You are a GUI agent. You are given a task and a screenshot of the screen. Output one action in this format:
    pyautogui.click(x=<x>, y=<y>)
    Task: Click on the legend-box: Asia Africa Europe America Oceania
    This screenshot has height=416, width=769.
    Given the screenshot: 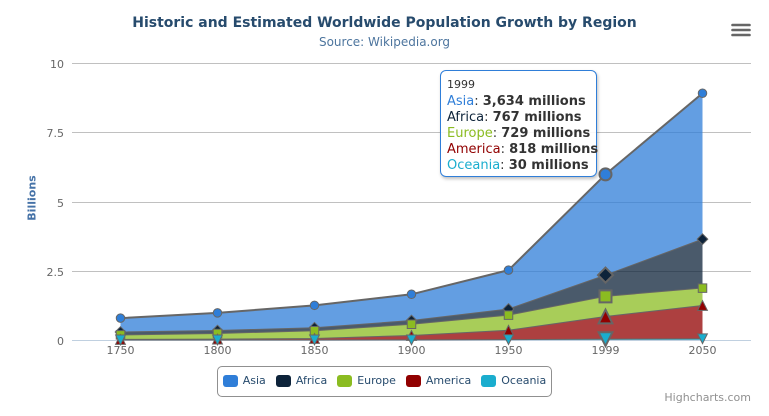 What is the action you would take?
    pyautogui.click(x=384, y=381)
    